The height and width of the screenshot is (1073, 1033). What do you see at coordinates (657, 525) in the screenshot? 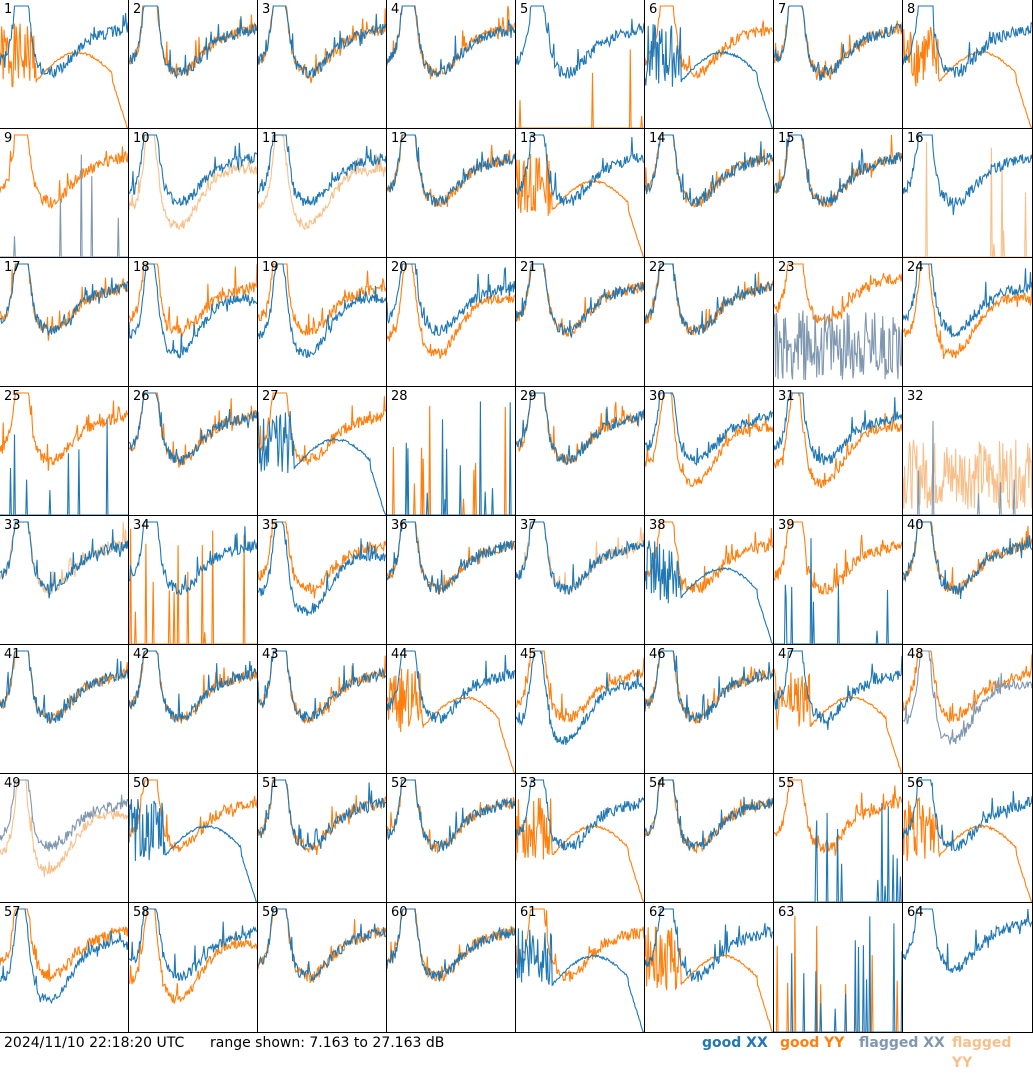
I see `tile-38-label: 38` at bounding box center [657, 525].